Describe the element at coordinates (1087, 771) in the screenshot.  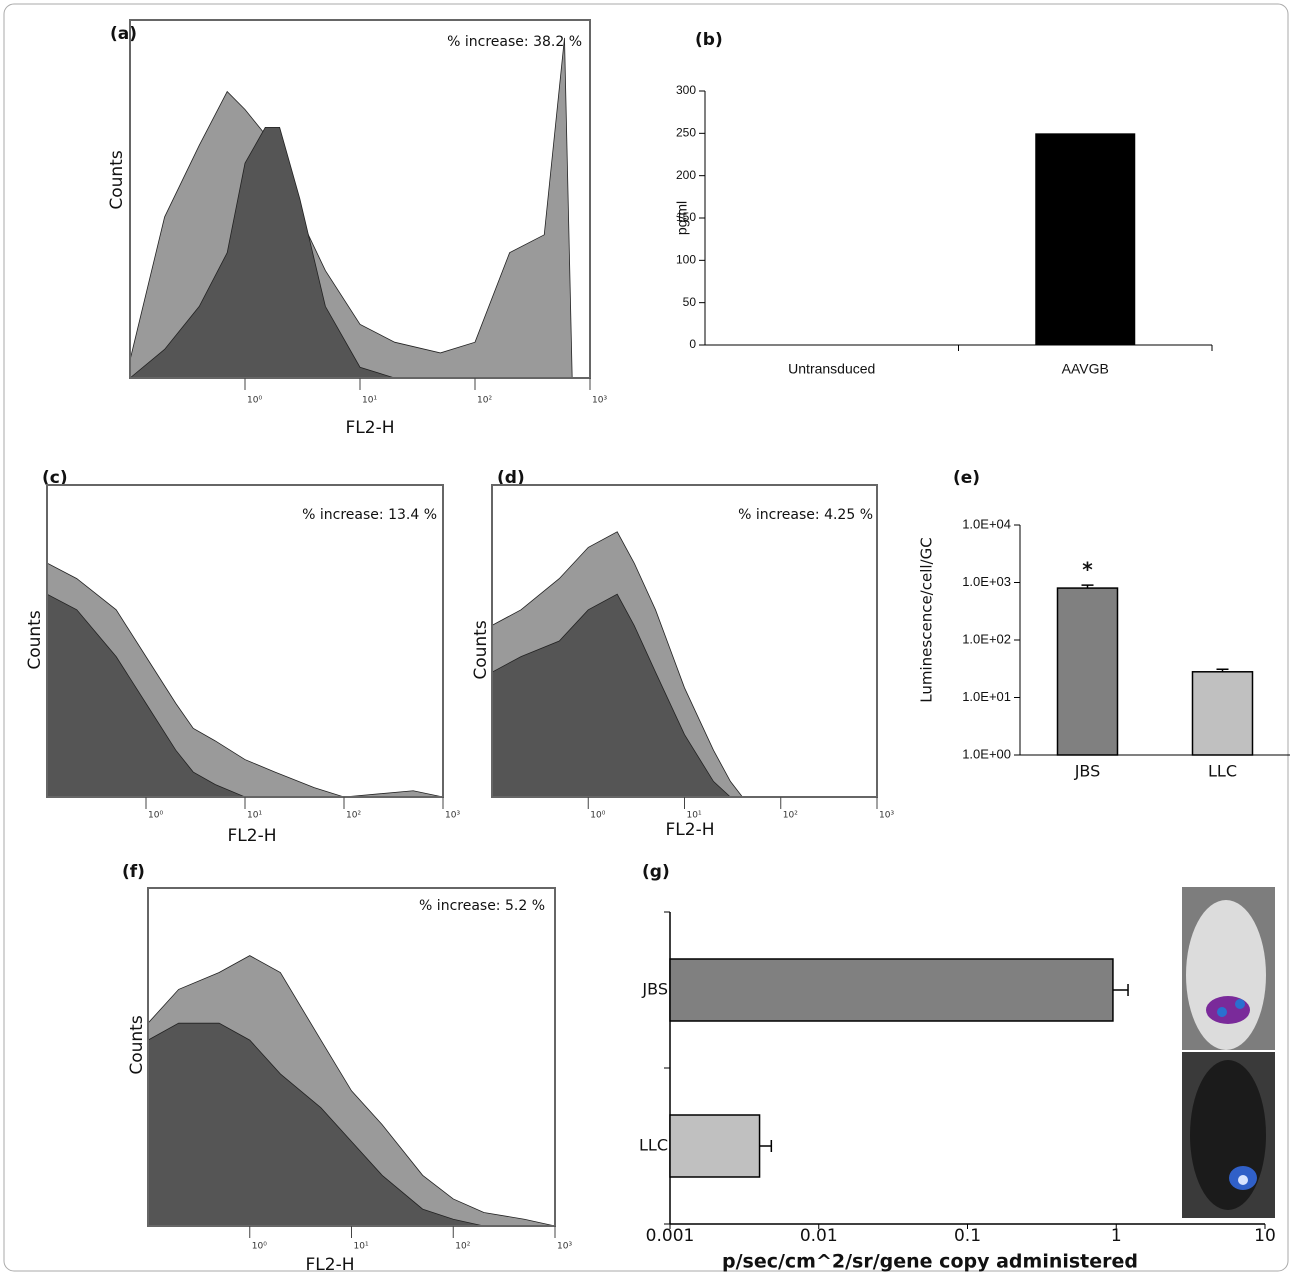
I see `x-tick-label: JBS` at that location.